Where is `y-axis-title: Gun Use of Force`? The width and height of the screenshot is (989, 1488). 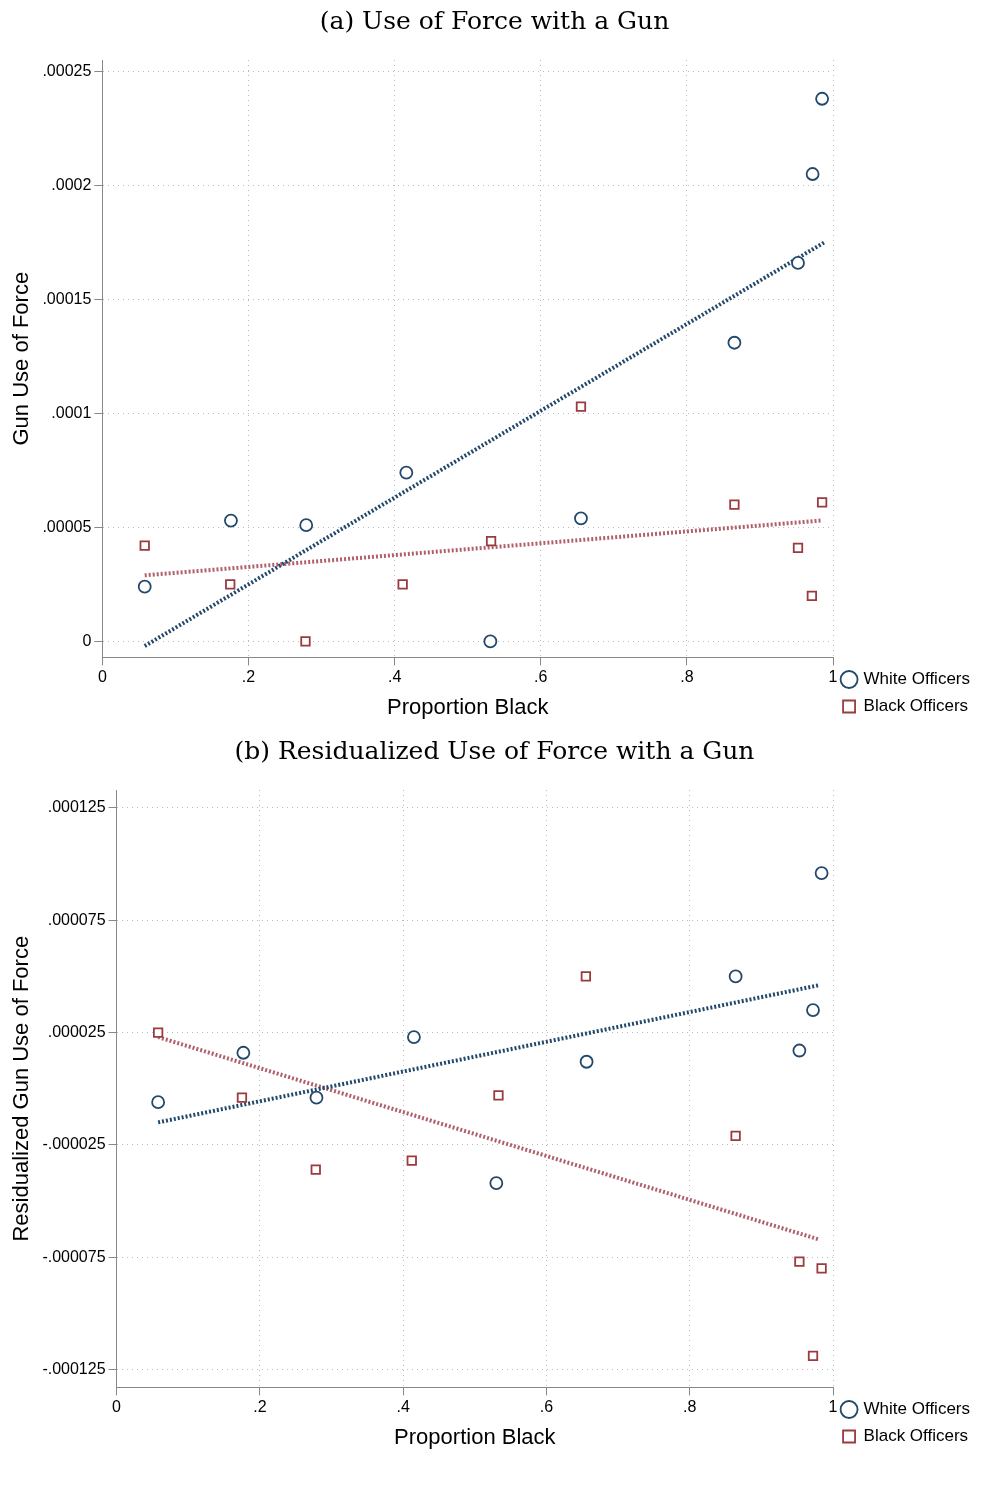 y-axis-title: Gun Use of Force is located at coordinates (21, 358).